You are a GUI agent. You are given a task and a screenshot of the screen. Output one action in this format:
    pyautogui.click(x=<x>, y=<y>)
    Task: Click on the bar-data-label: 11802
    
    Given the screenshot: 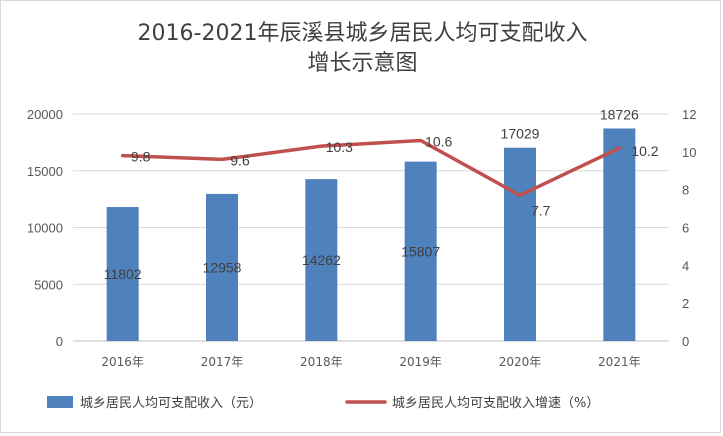 What is the action you would take?
    pyautogui.click(x=123, y=274)
    